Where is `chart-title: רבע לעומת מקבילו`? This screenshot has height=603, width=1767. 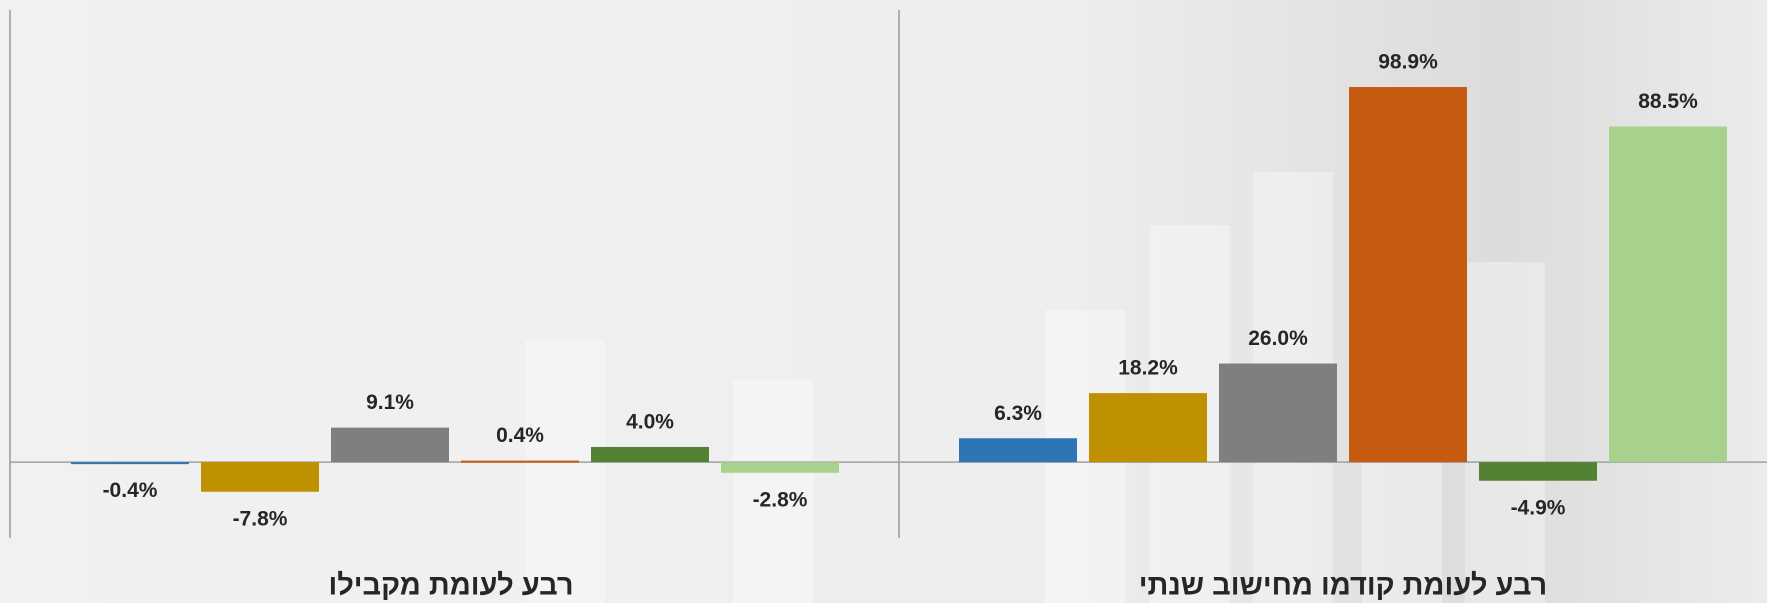 chart-title: רבע לעומת מקבילו is located at coordinates (450, 586).